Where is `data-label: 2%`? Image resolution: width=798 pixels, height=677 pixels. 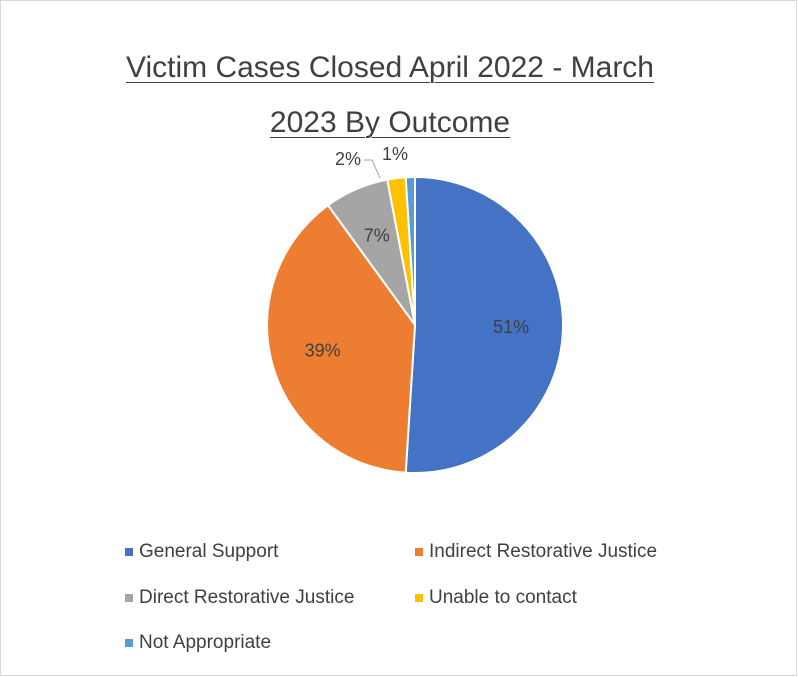
data-label: 2% is located at coordinates (348, 159).